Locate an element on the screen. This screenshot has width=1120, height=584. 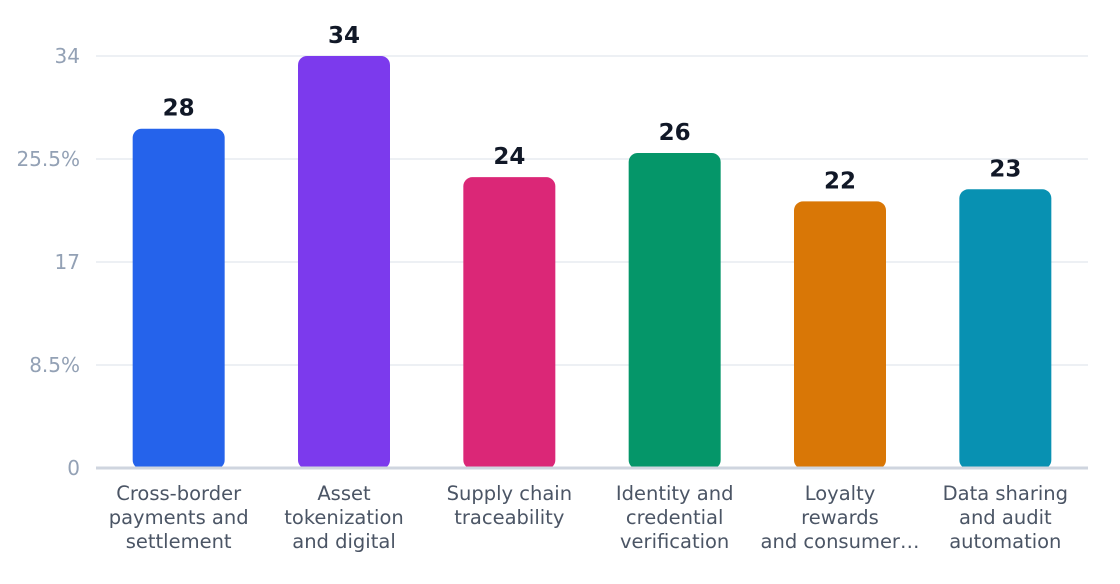
x-tick-label-line: rewards is located at coordinates (840, 517).